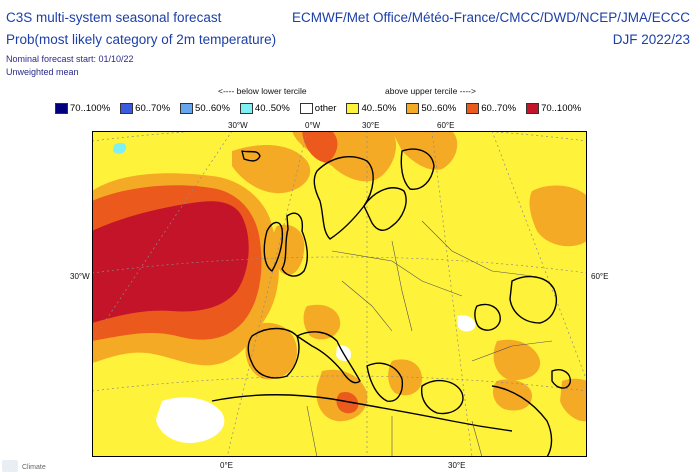  What do you see at coordinates (34, 467) in the screenshot?
I see `climate-logo-text: Climate` at bounding box center [34, 467].